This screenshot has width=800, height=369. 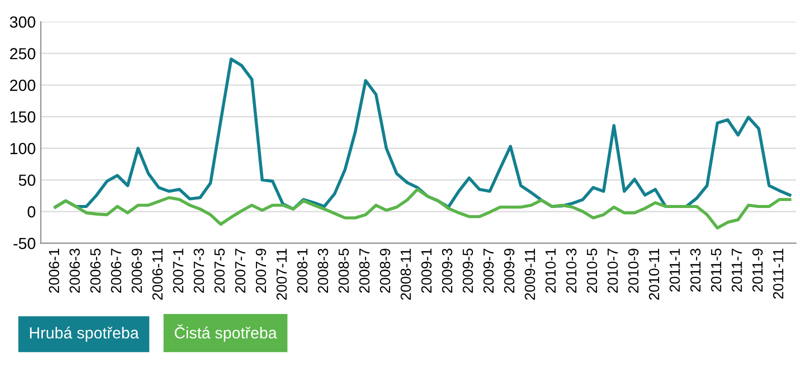 I want to click on x-tick-label: 2011-1, so click(x=675, y=270).